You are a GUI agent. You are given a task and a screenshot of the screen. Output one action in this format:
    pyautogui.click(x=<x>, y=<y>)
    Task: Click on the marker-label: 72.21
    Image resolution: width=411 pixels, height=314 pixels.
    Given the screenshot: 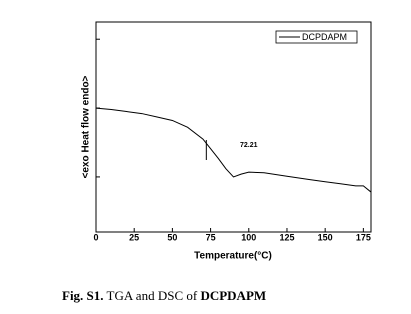 What is the action you would take?
    pyautogui.click(x=249, y=145)
    